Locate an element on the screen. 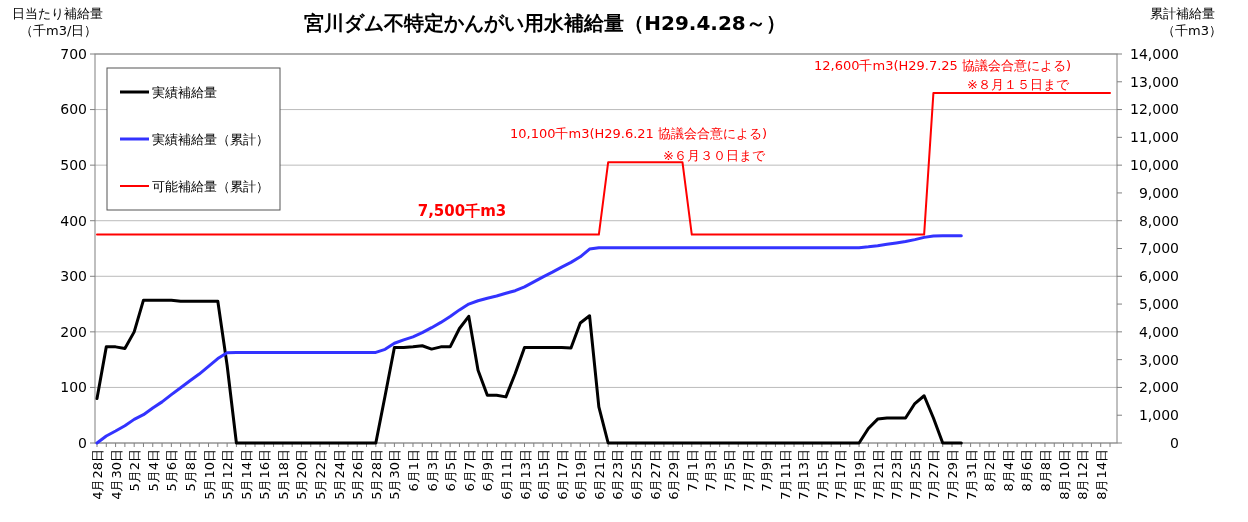 This screenshot has height=522, width=1248. x-tick-label: 5月4日 is located at coordinates (153, 470).